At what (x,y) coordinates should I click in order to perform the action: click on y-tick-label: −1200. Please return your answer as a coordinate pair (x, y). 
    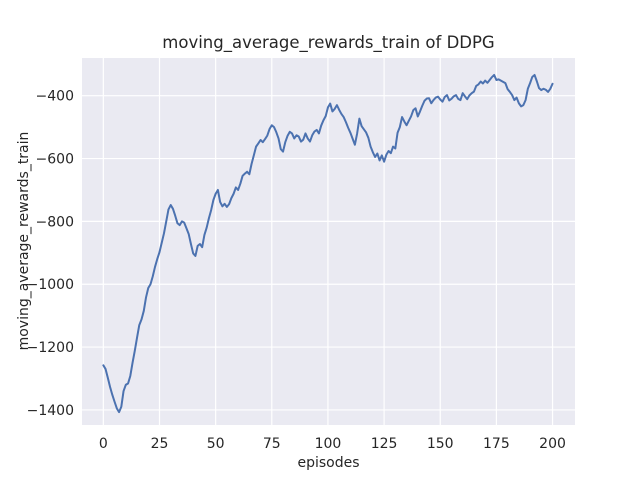
    Looking at the image, I should click on (50, 348).